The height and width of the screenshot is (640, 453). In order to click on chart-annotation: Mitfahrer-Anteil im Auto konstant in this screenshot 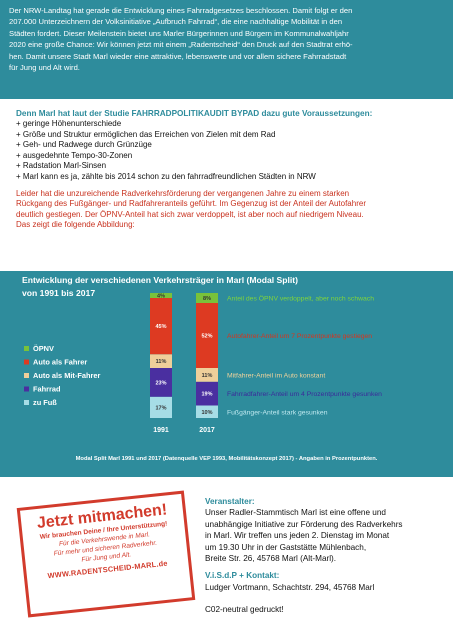, I will do `click(276, 375)`.